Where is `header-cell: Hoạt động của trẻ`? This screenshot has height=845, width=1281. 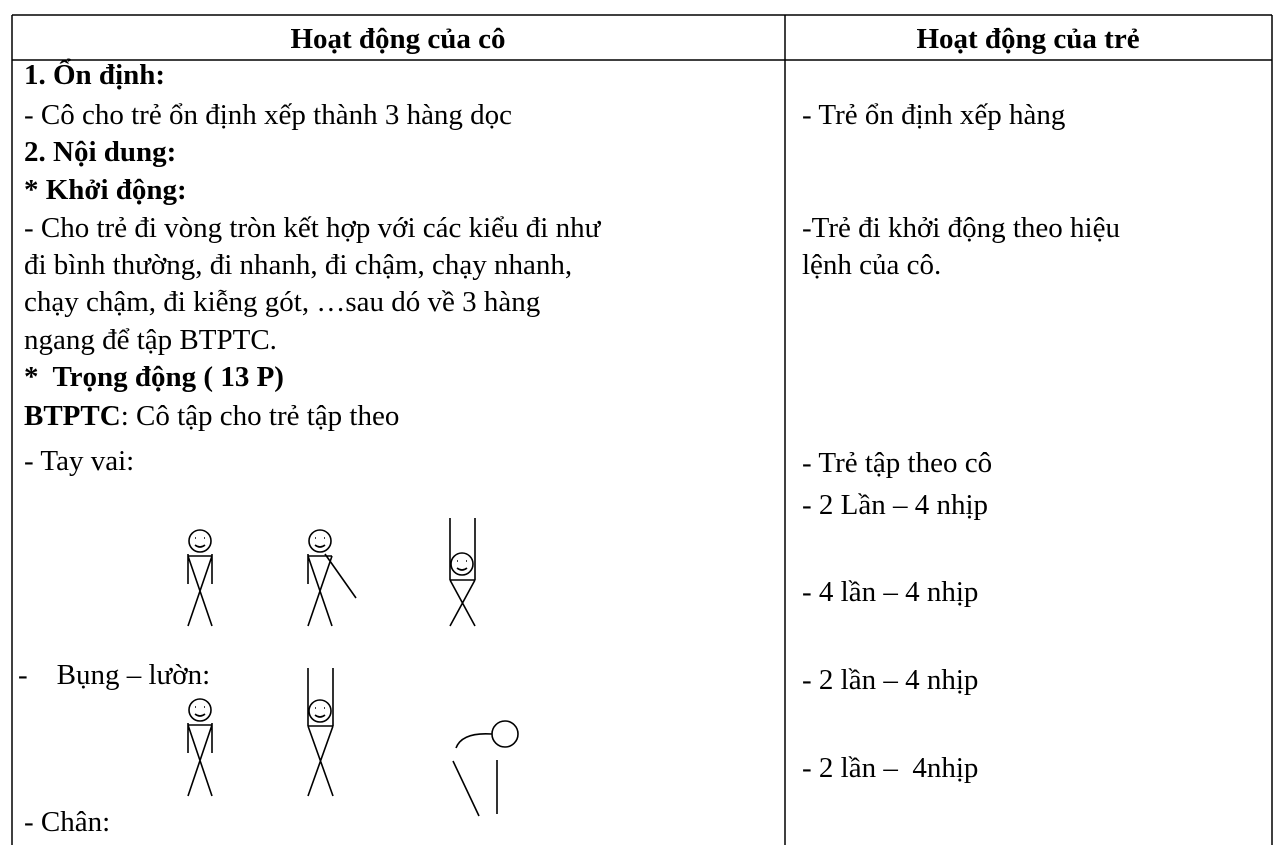 header-cell: Hoạt động của trẻ is located at coordinates (1027, 39).